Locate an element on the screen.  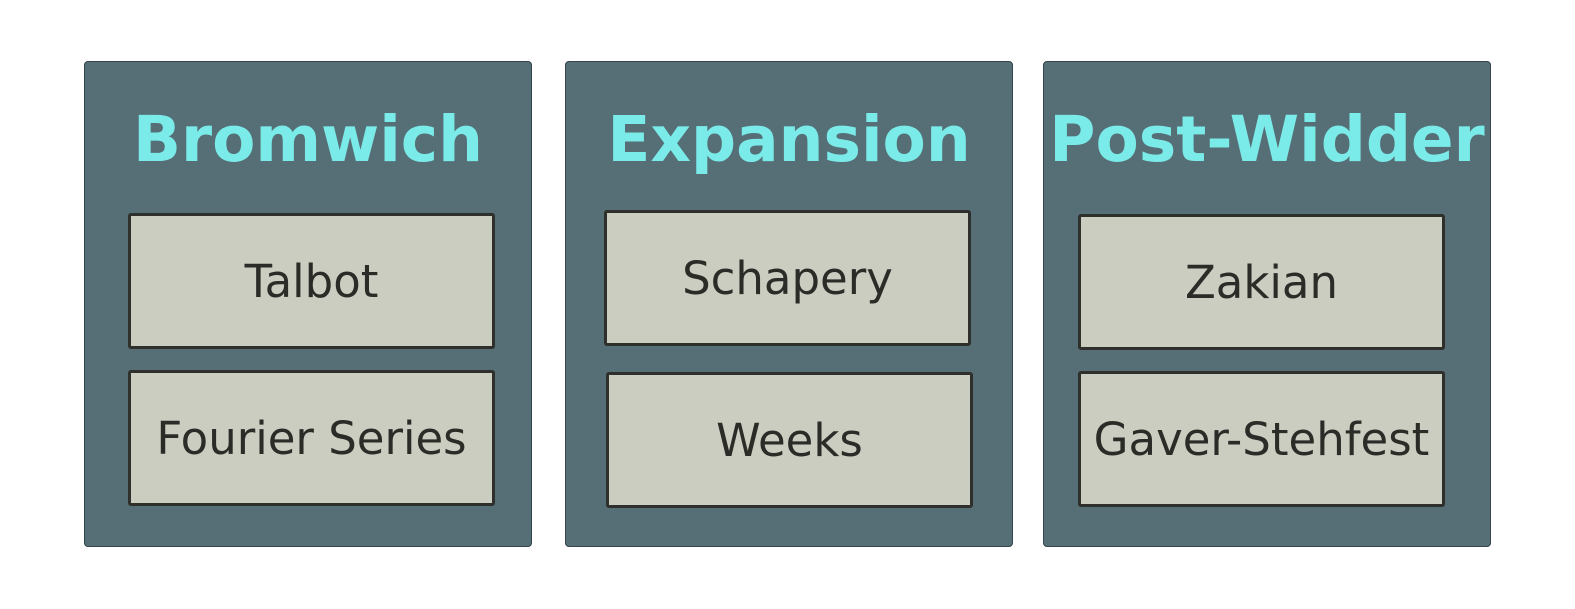
item-label: Talbot is located at coordinates (311, 281).